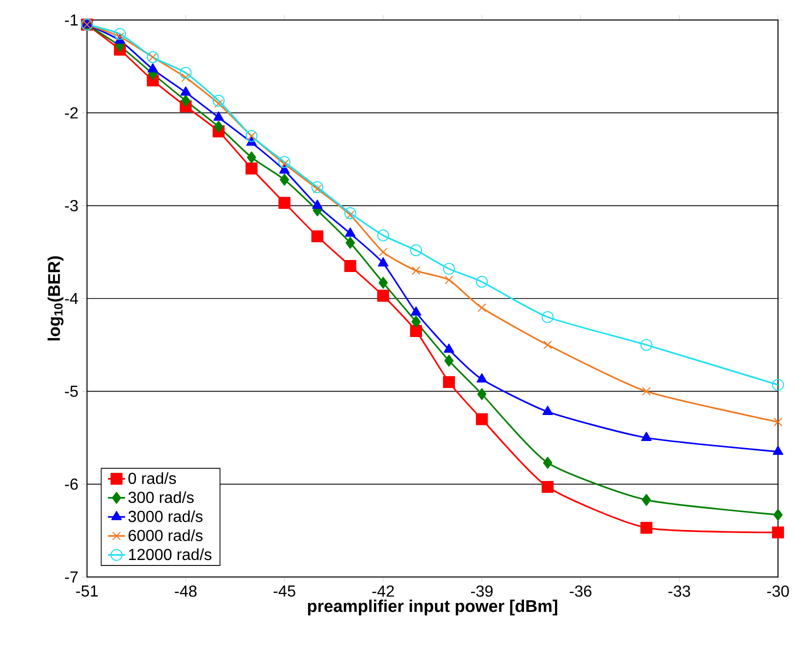  What do you see at coordinates (482, 591) in the screenshot?
I see `x-tick-label: -39` at bounding box center [482, 591].